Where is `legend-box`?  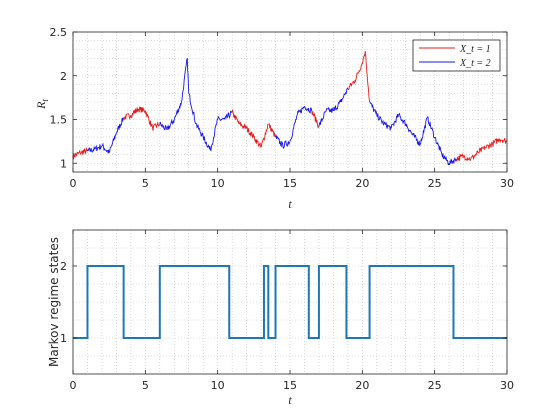 legend-box is located at coordinates (456, 55).